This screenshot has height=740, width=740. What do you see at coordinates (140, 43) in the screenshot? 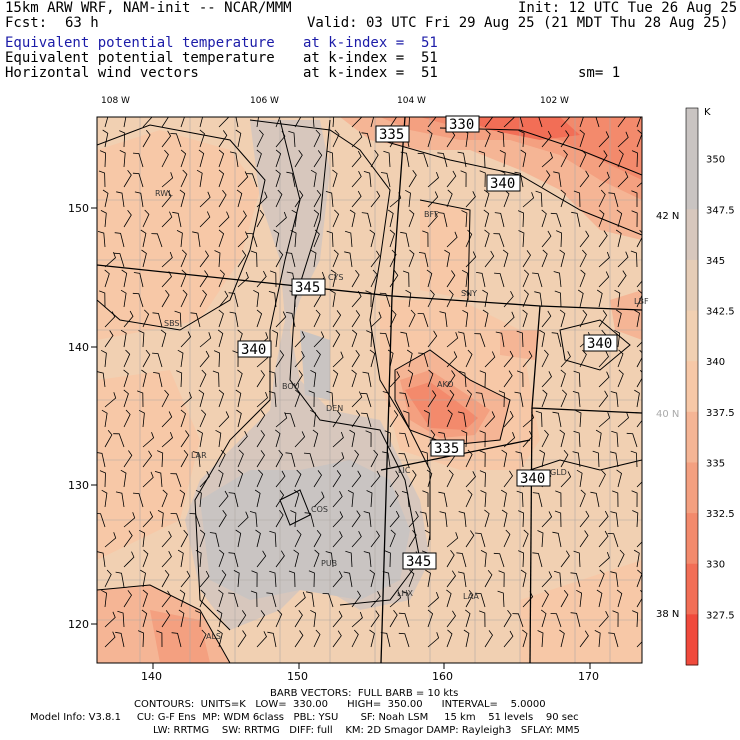
I see `field1-name: Equivalent potential temperature` at bounding box center [140, 43].